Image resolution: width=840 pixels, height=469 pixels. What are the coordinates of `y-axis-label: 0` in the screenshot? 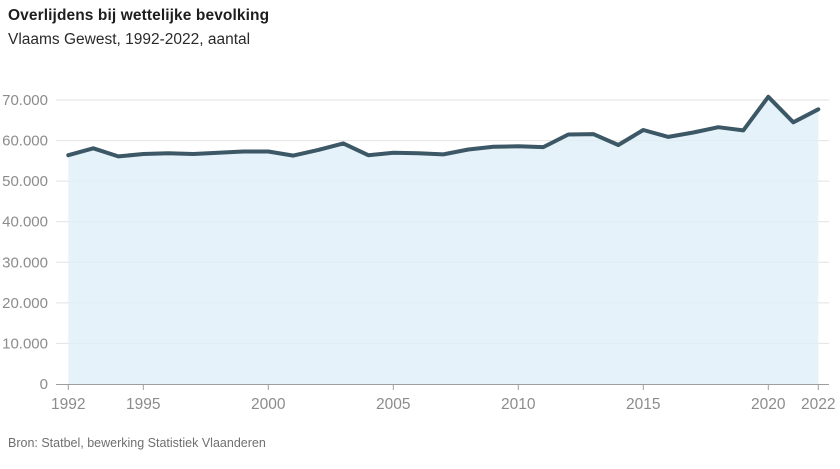 It's located at (44, 384).